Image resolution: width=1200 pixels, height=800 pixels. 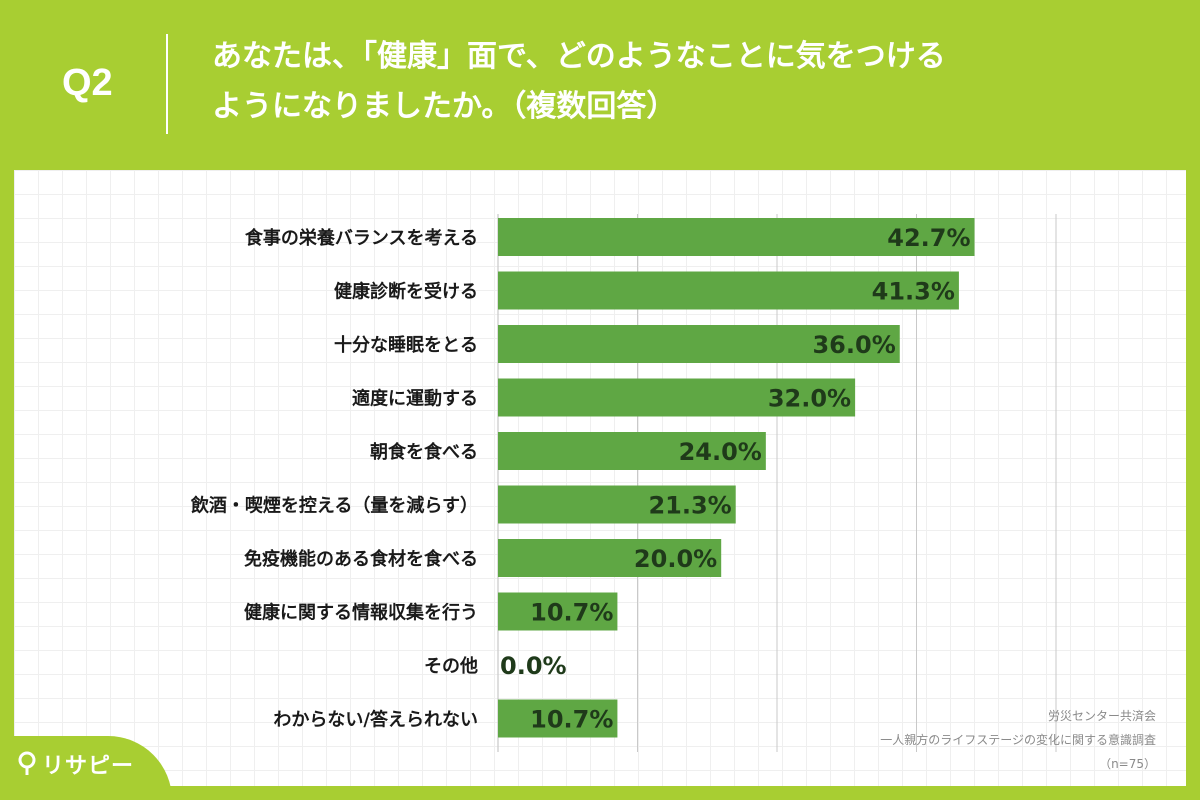 I want to click on category-label: 十分な睡眠をとる, so click(x=406, y=345).